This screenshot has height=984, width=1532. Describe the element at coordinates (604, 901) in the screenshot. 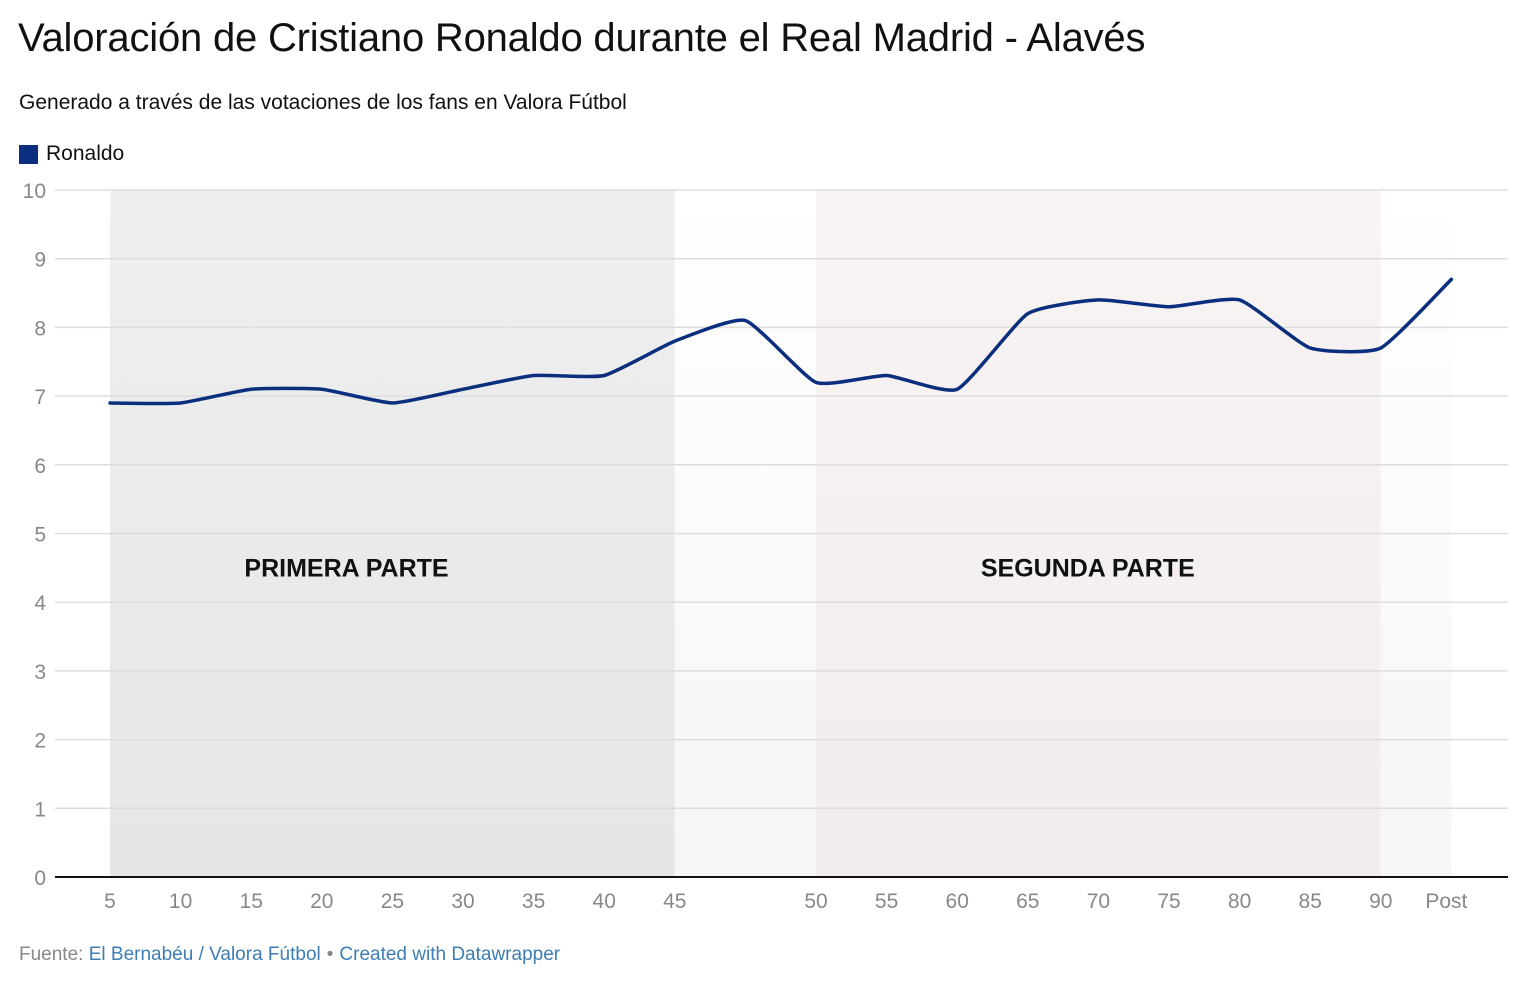

I see `x-tick-label: 40` at that location.